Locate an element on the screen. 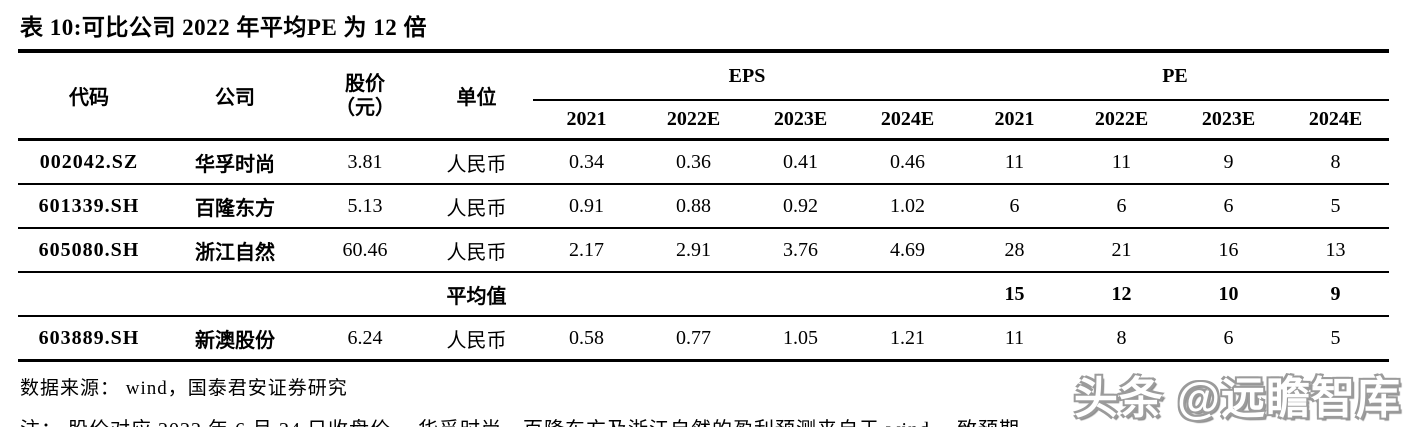 This screenshot has width=1407, height=427. company-name: 华孚时尚 is located at coordinates (235, 164).